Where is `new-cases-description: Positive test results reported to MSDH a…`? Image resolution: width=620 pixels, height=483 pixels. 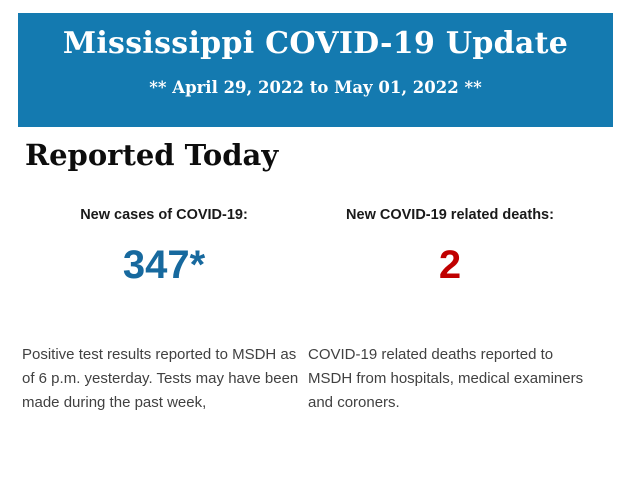
new-cases-description: Positive test results reported to MSDH a… is located at coordinates (160, 378).